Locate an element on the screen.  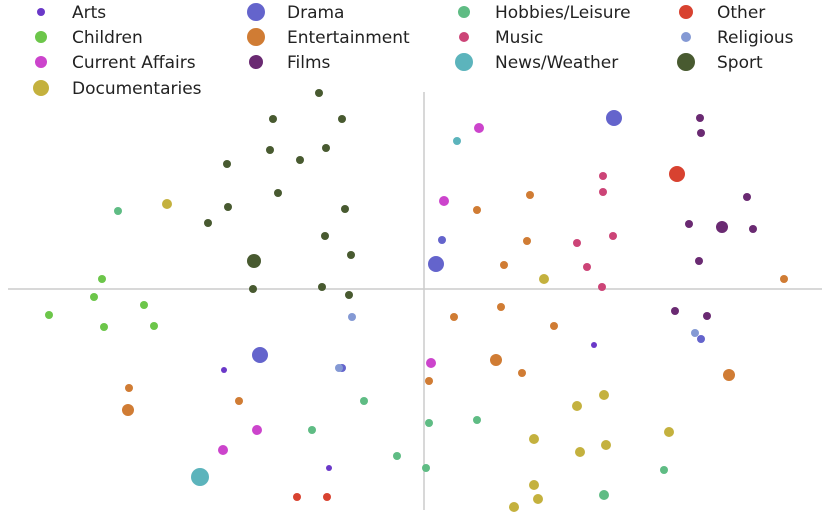
legend-marker-other is located at coordinates (686, 12).